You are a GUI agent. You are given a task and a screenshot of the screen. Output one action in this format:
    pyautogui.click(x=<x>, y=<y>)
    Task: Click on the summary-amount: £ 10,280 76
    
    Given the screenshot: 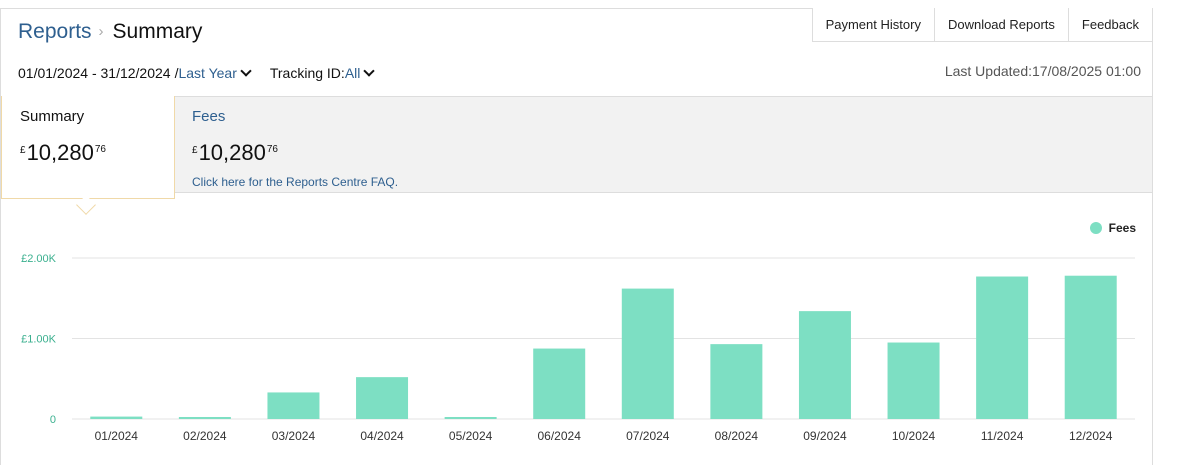 What is the action you would take?
    pyautogui.click(x=63, y=153)
    